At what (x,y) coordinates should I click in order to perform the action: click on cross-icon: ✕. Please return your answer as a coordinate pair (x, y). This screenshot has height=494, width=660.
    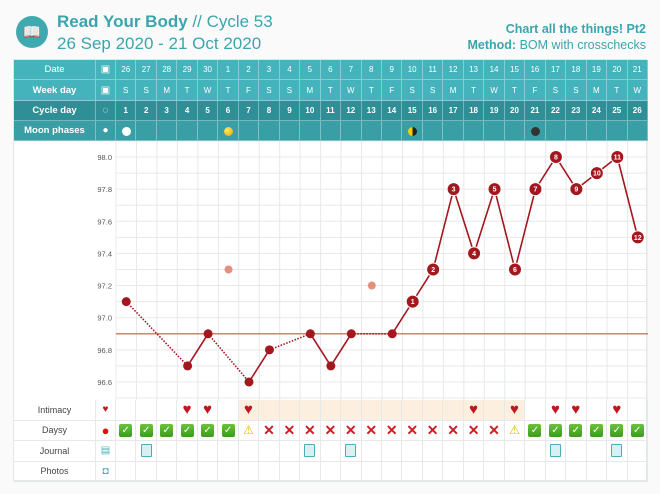
    Looking at the image, I should click on (371, 429).